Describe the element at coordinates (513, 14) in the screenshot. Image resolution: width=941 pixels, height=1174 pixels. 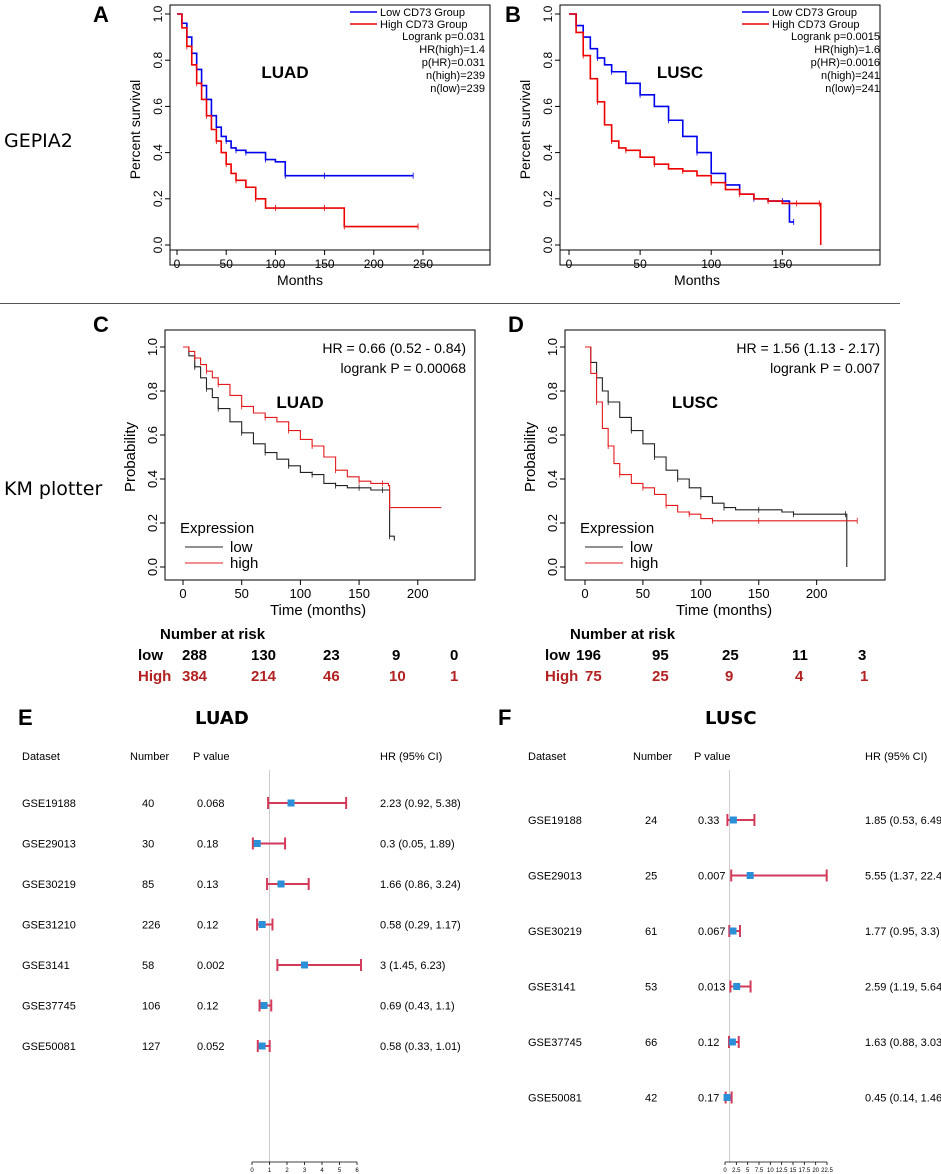
I see `panel-letter-b: B` at that location.